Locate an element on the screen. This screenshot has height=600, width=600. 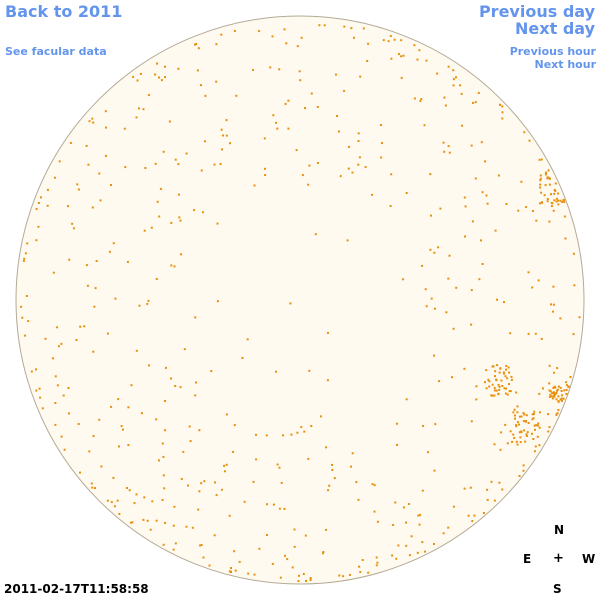
next-hour-link: Next hour is located at coordinates (565, 64).